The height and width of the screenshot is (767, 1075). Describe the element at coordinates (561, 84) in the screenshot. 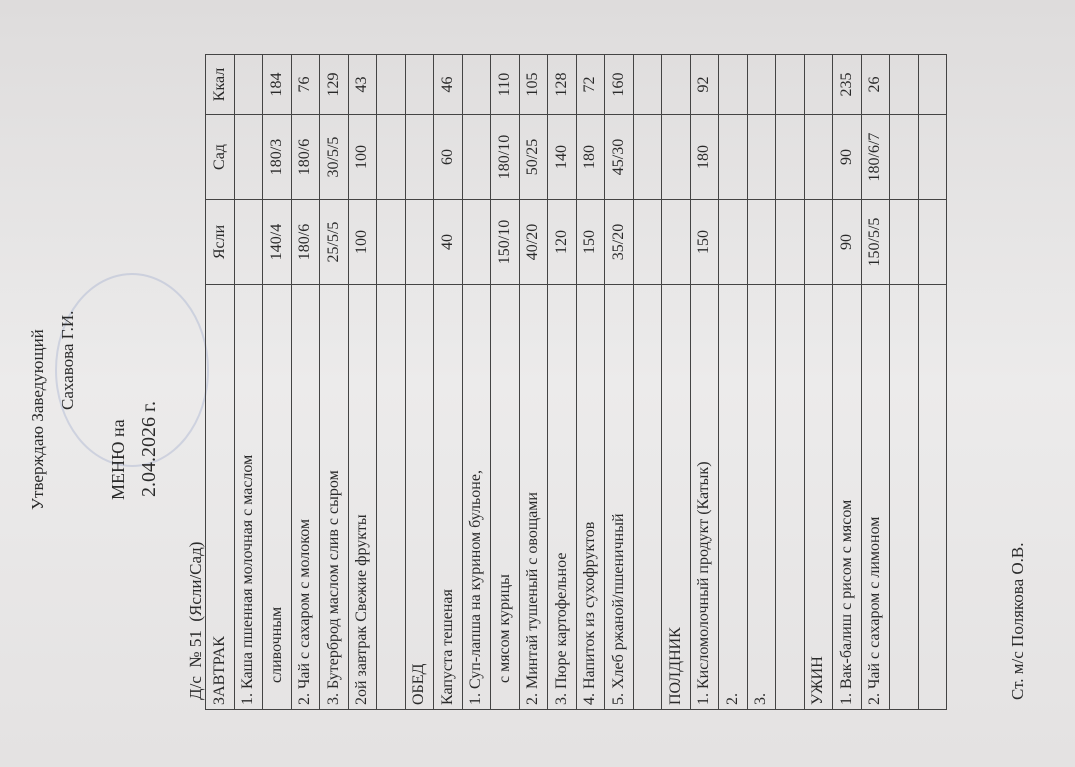

I see `table-cell: 128` at that location.